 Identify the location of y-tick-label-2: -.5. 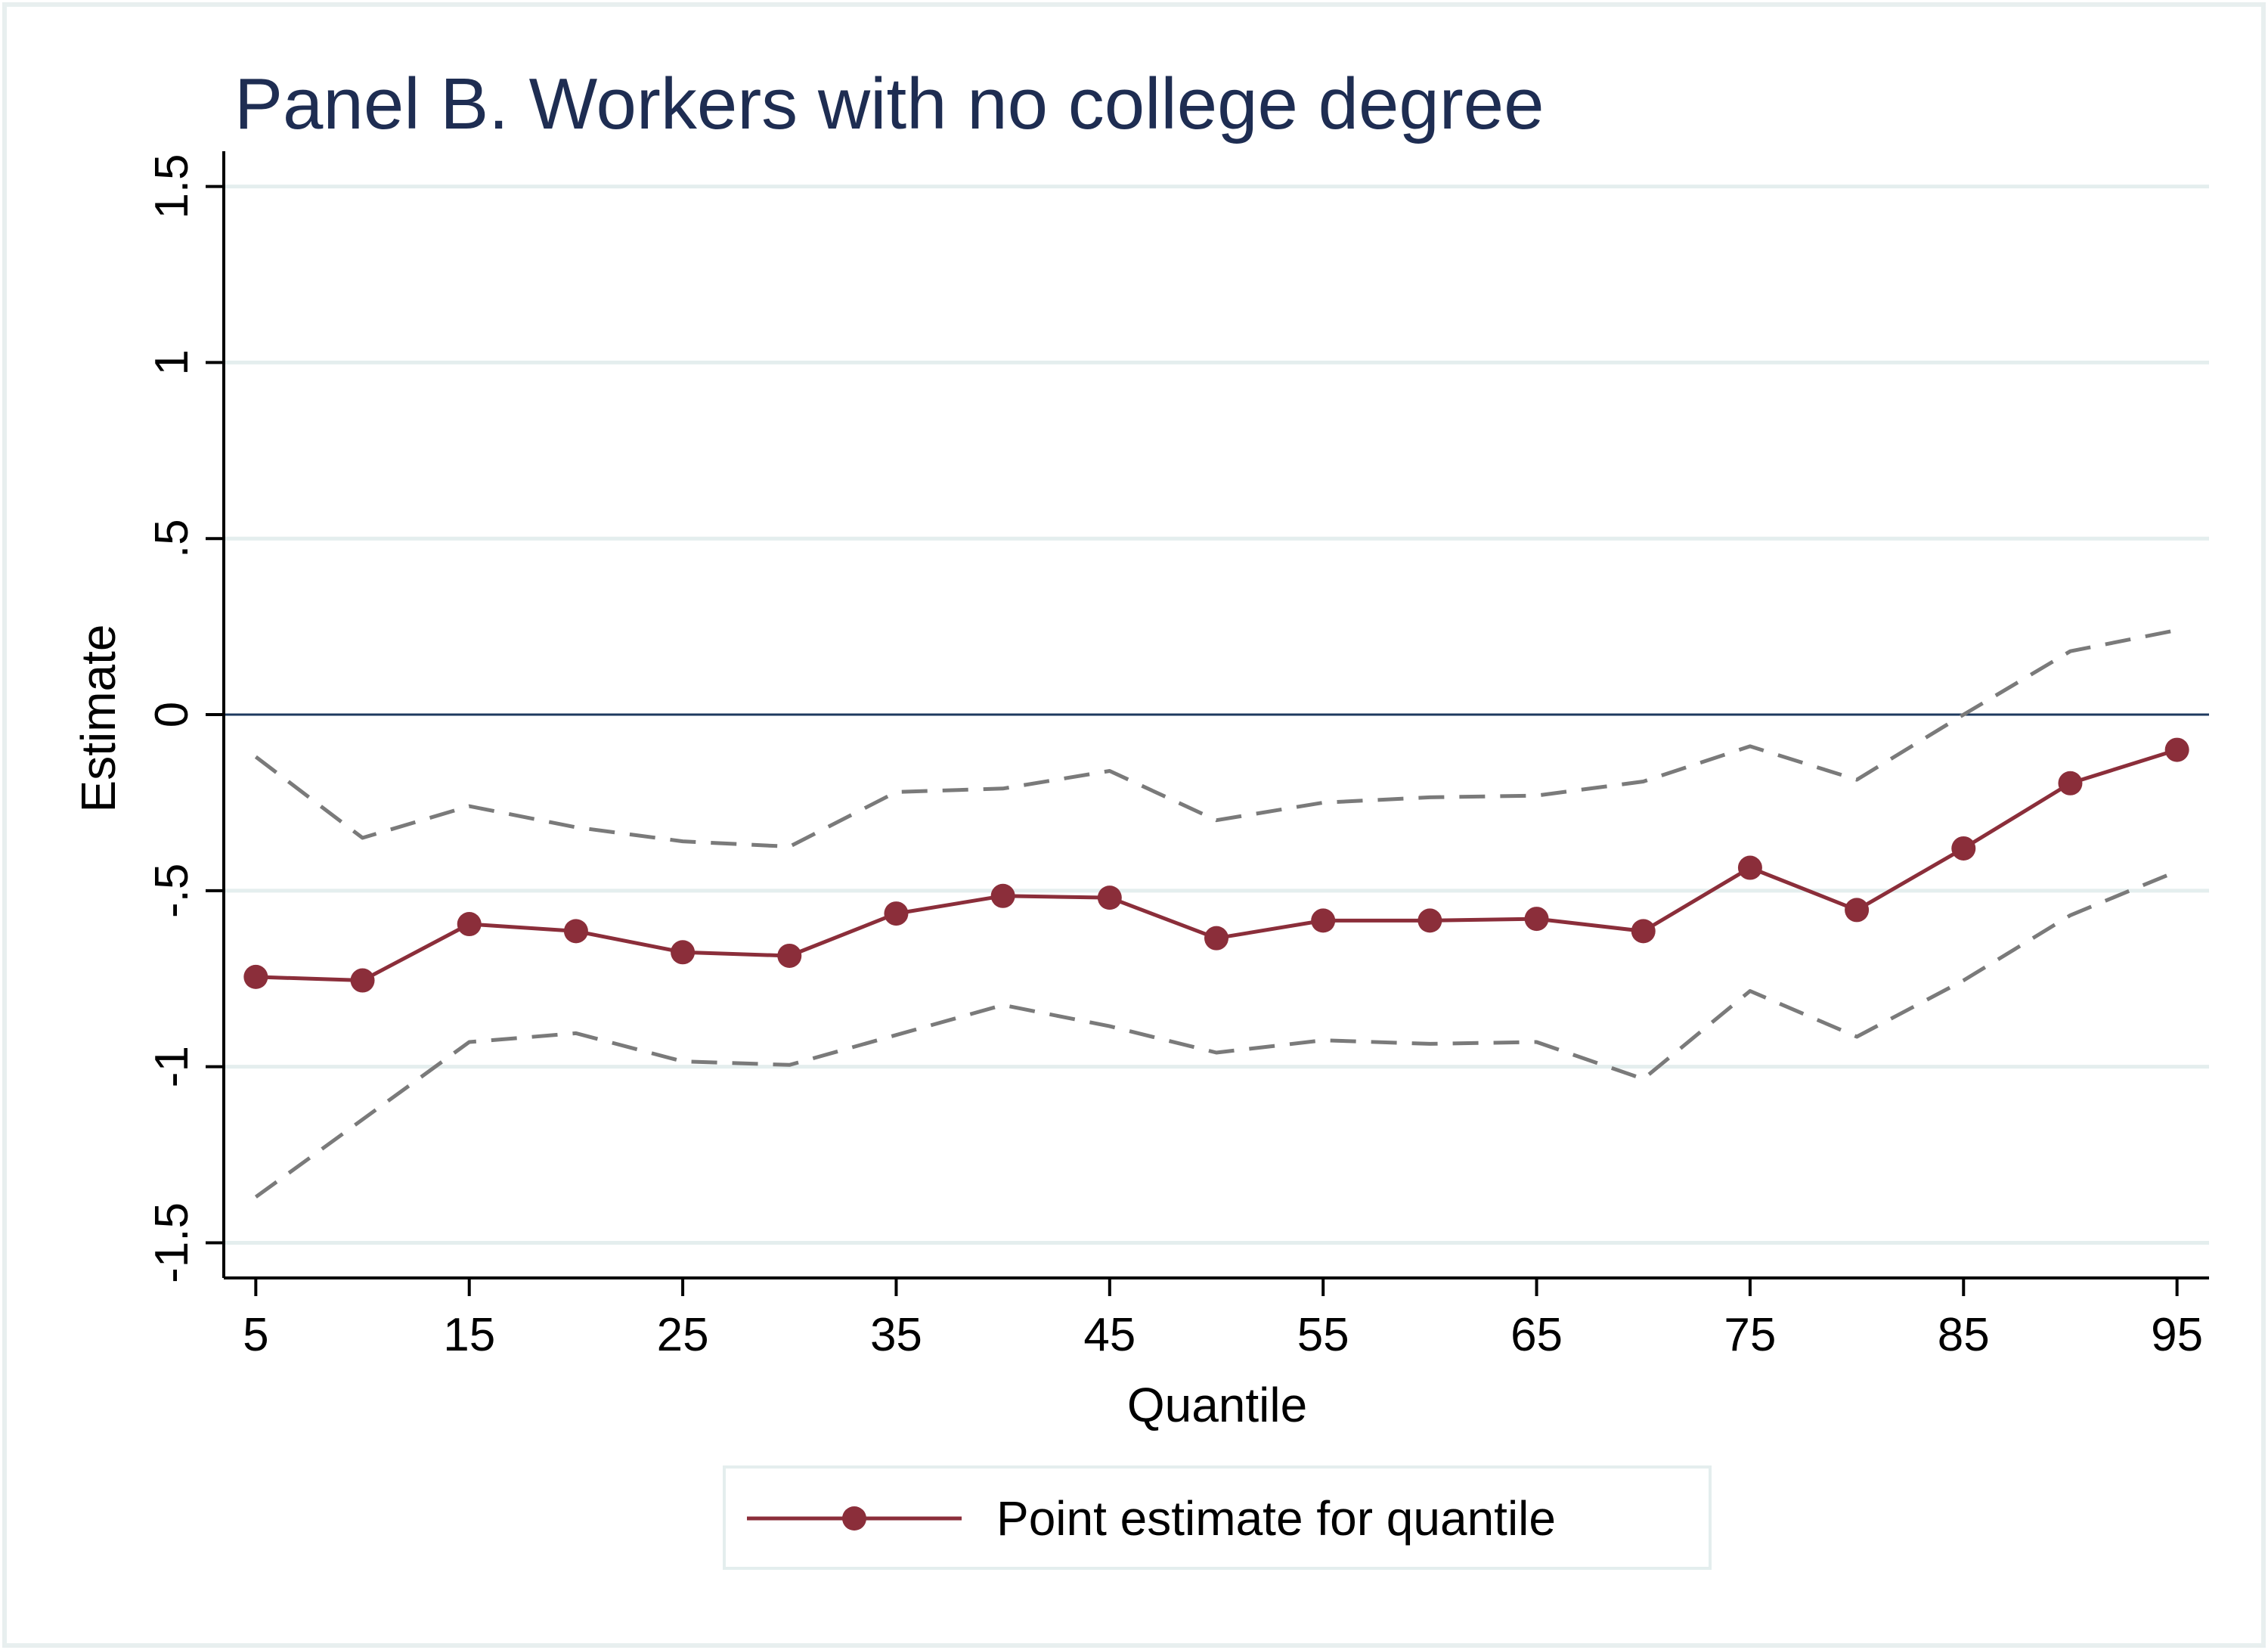
(172, 891).